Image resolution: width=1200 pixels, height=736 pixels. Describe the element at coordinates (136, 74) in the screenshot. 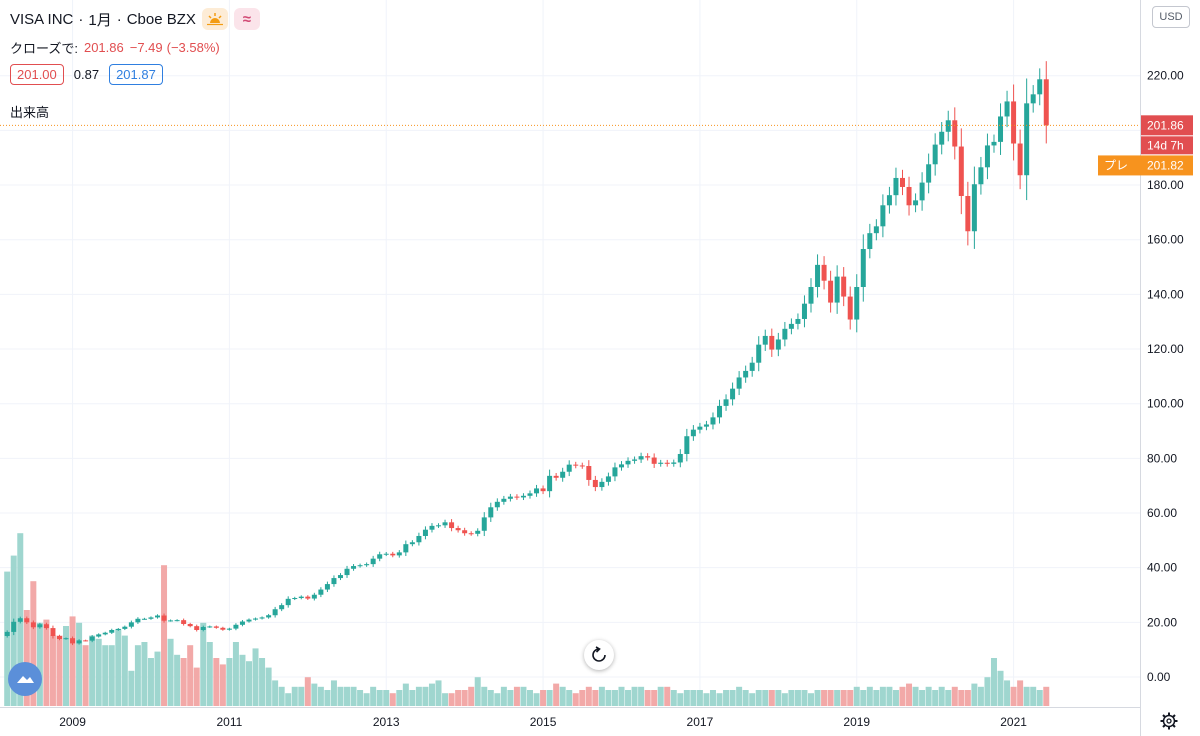

I see `ask-price: 201.87` at that location.